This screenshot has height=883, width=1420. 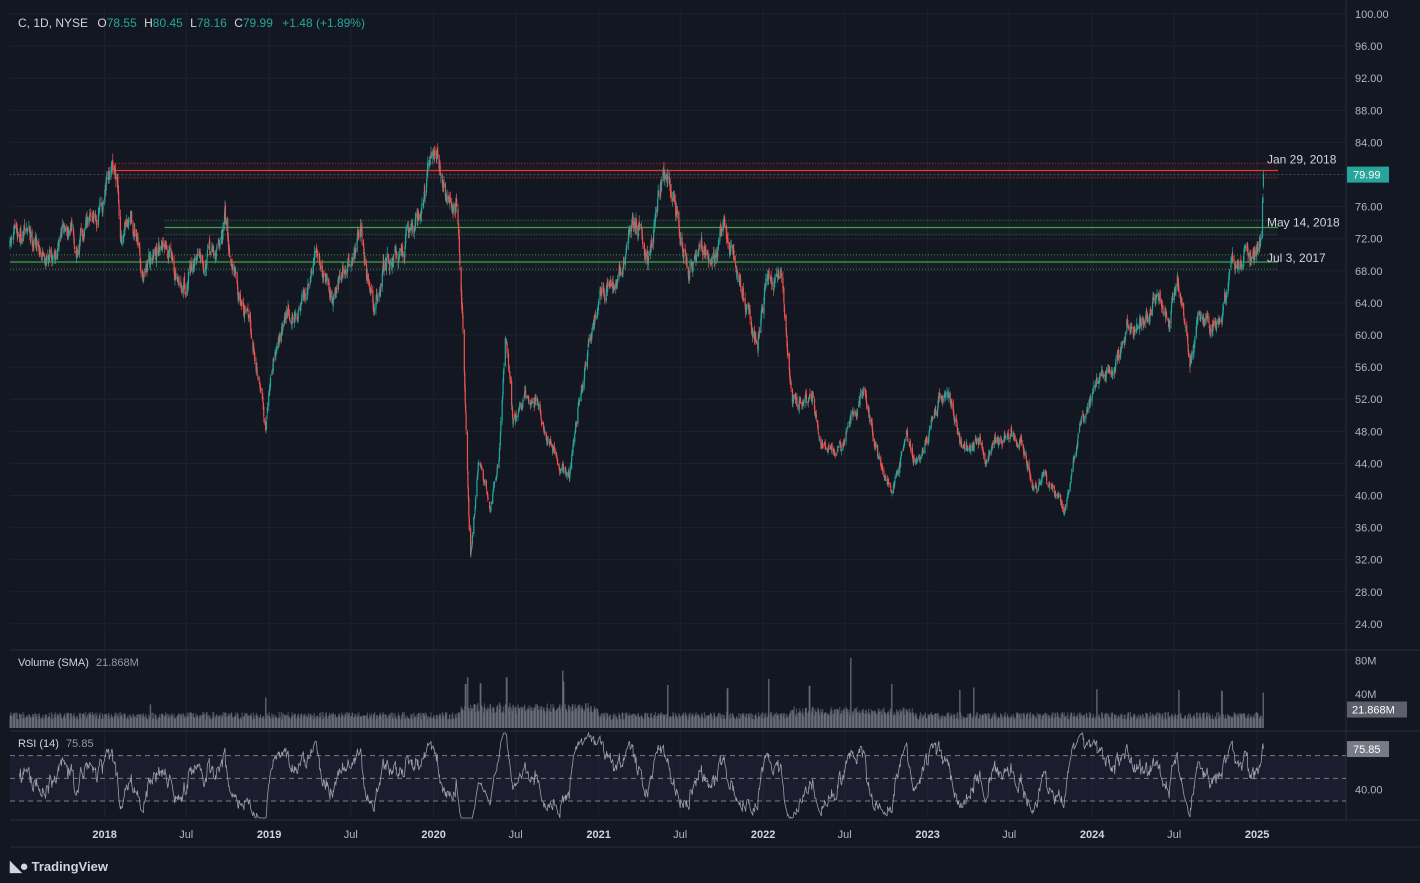 What do you see at coordinates (1372, 15) in the screenshot?
I see `price-tick-label: 100.00` at bounding box center [1372, 15].